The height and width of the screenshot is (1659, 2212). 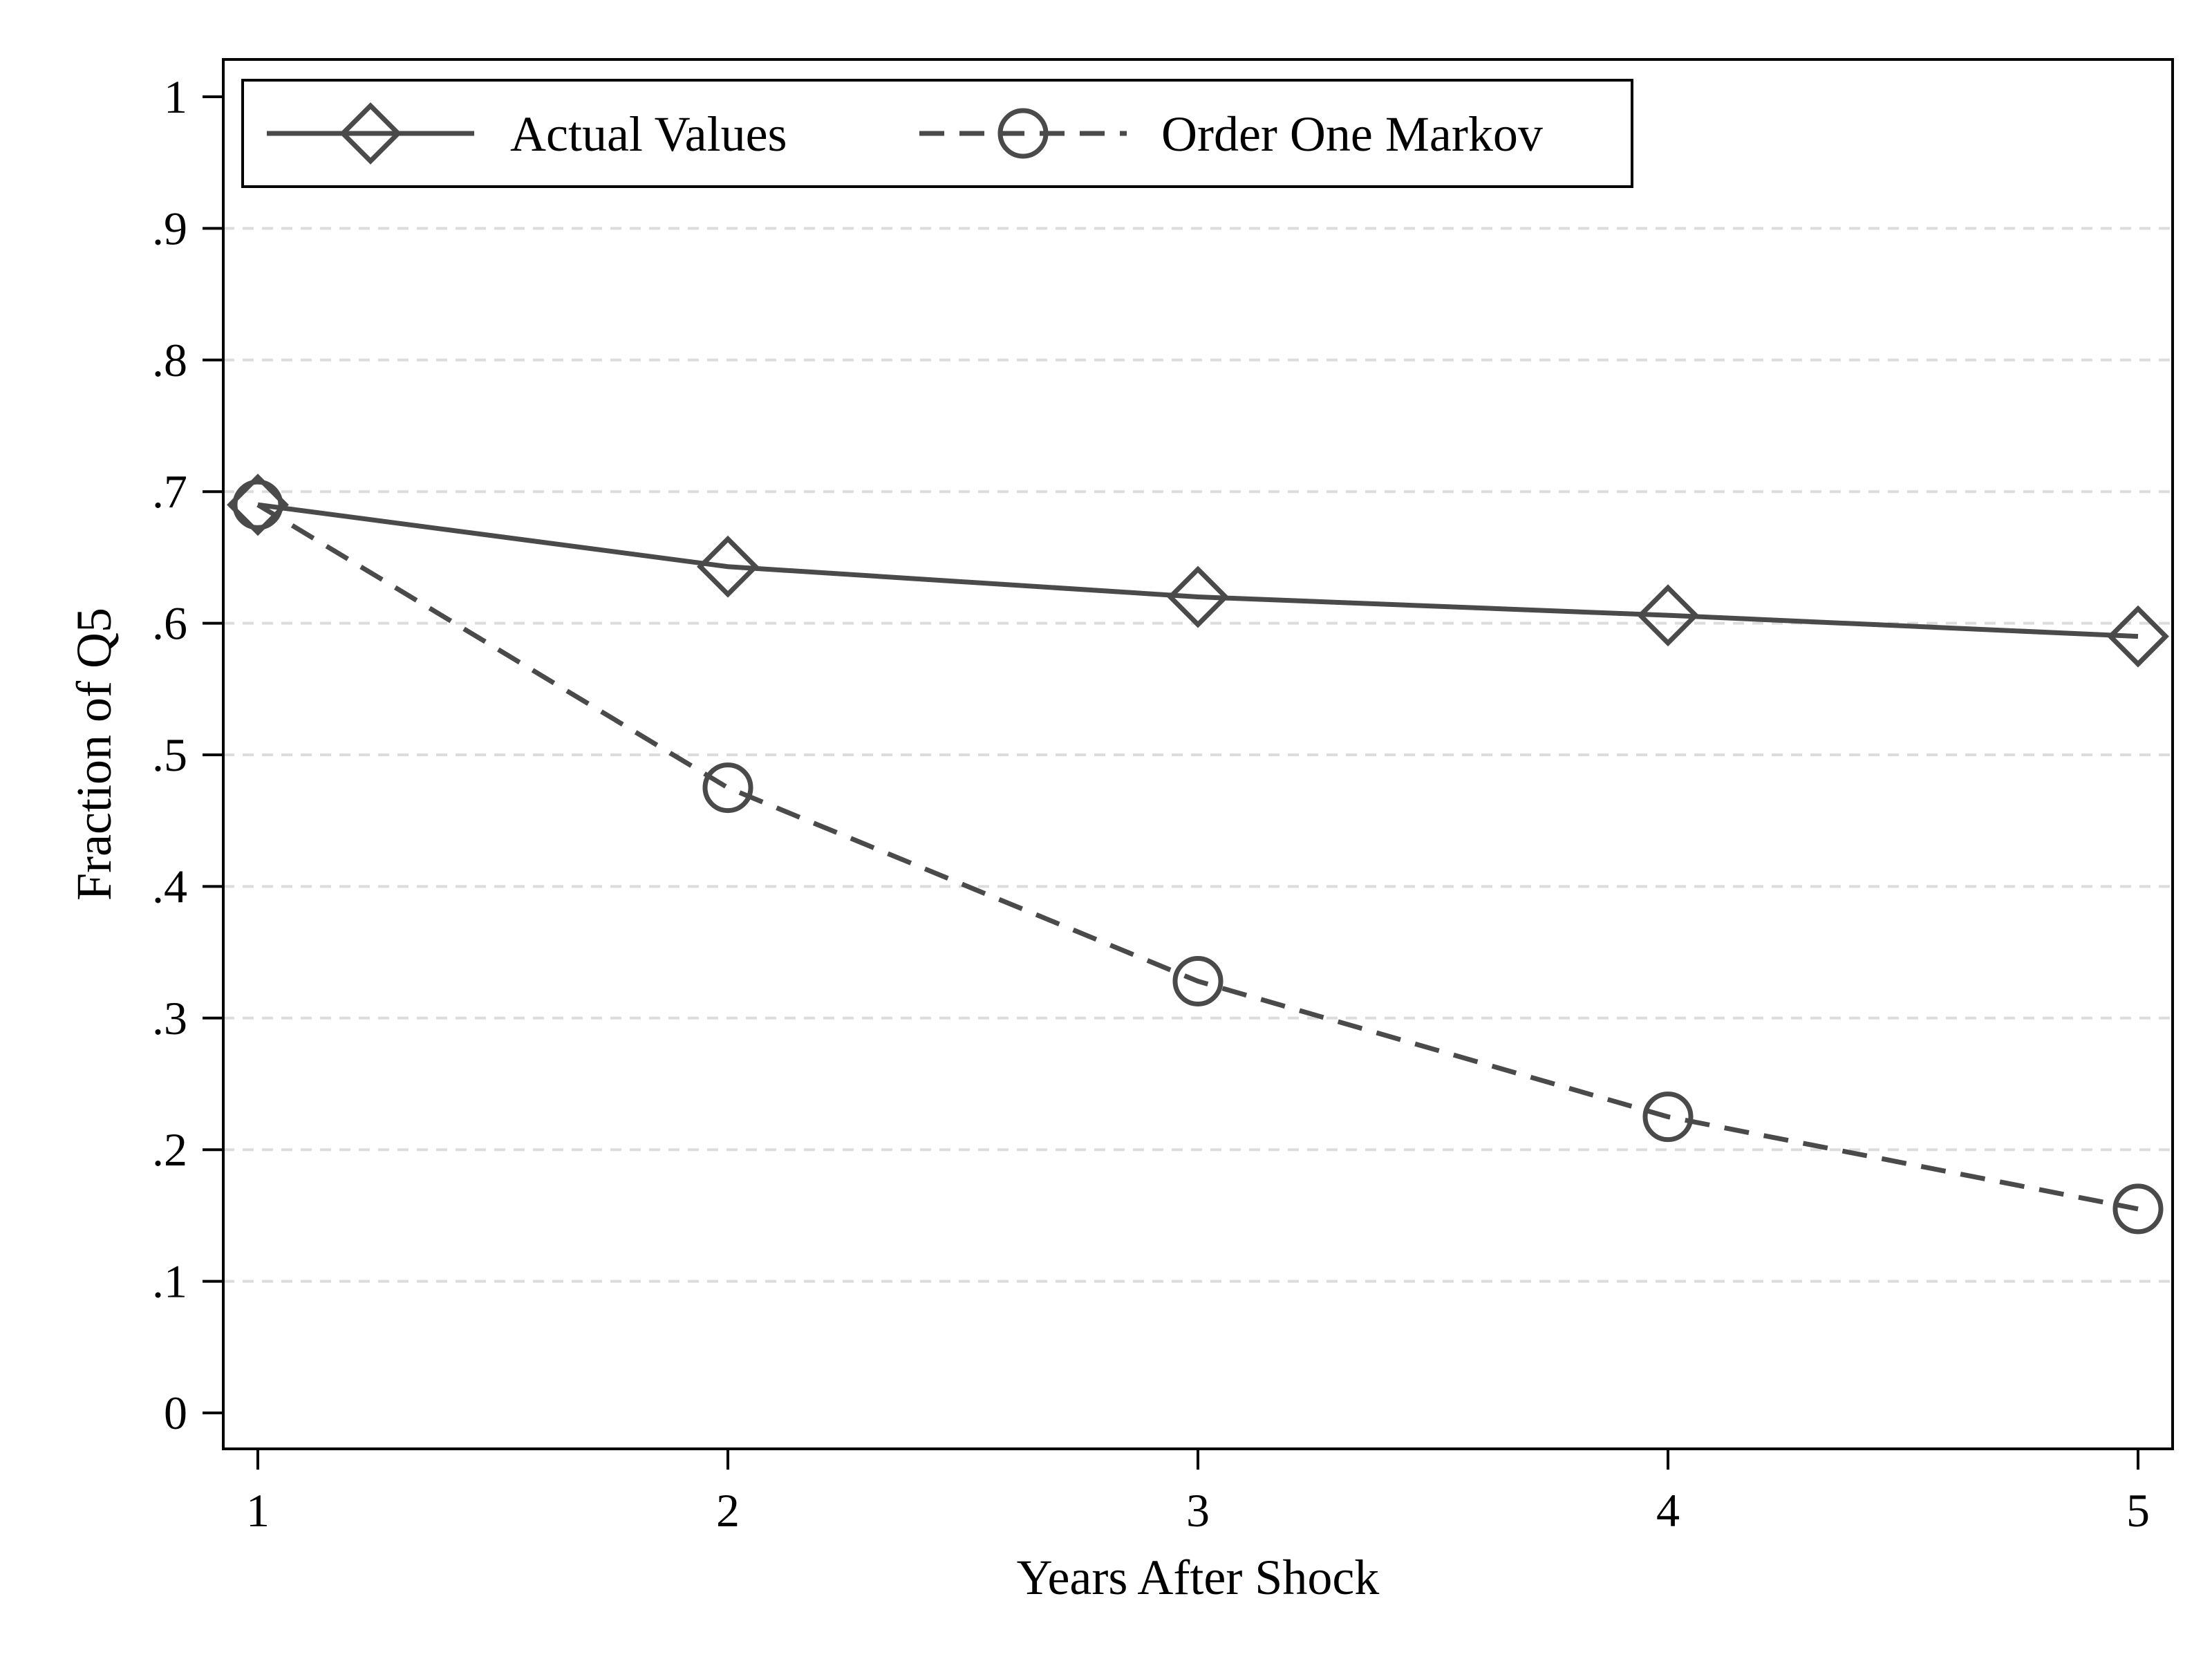 I want to click on legend-item-order-one-markov: Order One Markov, so click(x=1231, y=134).